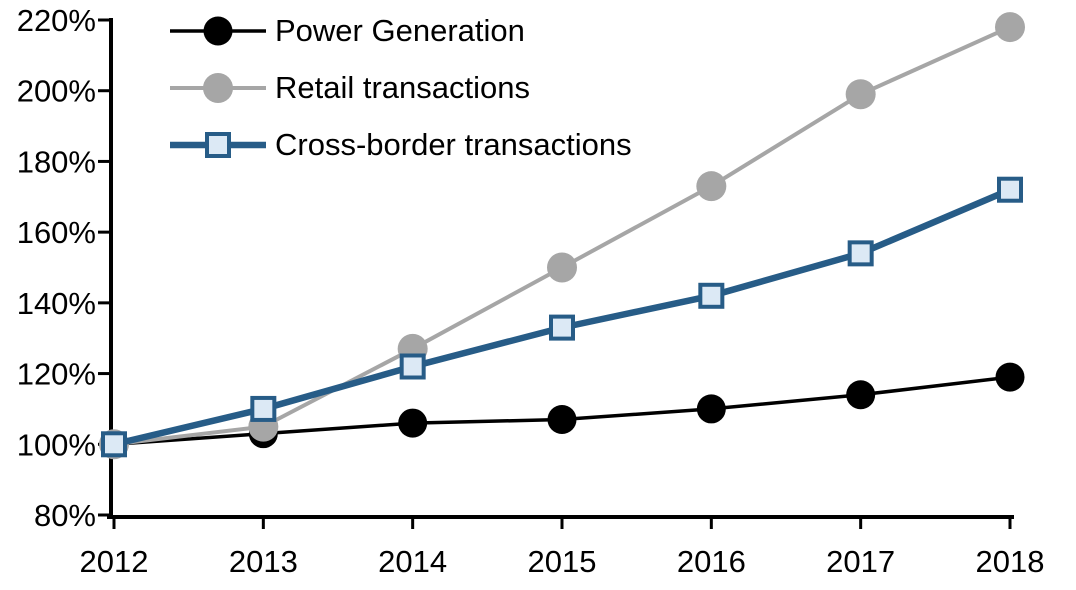 This screenshot has height=590, width=1076. Describe the element at coordinates (453, 144) in the screenshot. I see `legend-label-cross-border-transactions: Cross-border transactions` at that location.